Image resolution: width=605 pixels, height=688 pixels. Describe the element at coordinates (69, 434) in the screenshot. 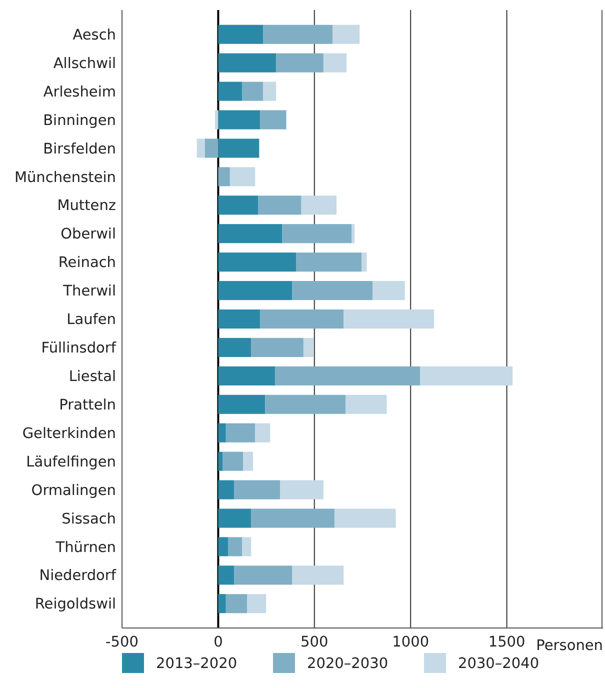

I see `y-tick-label: Gelterkinden` at that location.